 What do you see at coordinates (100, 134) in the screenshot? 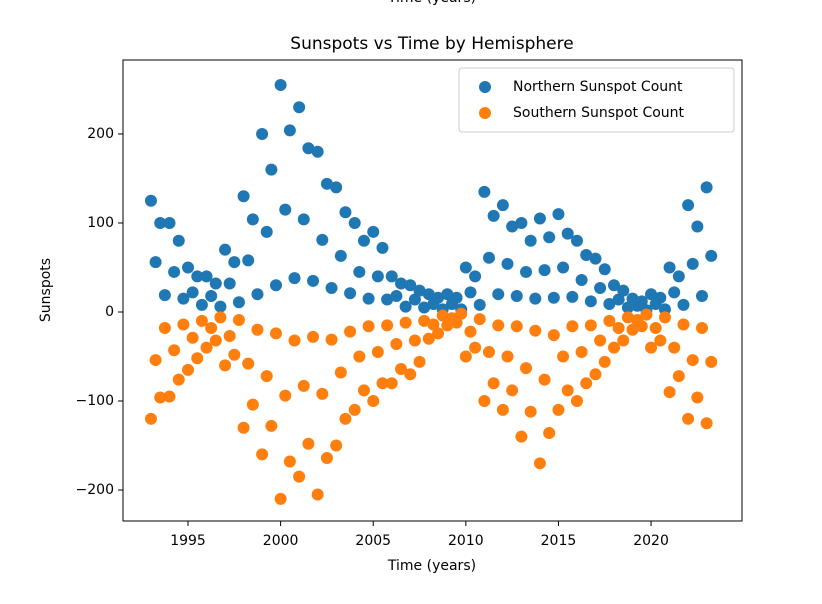
I see `y-tick-label: 200` at bounding box center [100, 134].